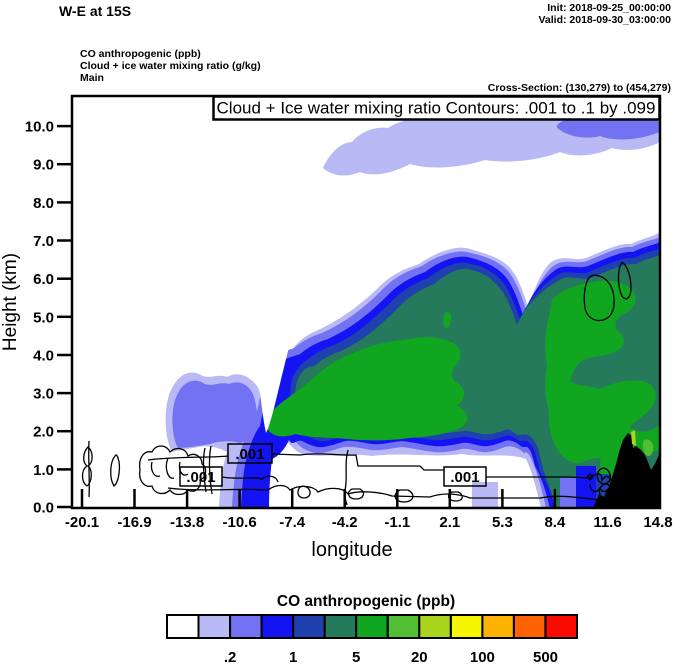 The width and height of the screenshot is (674, 667). Describe the element at coordinates (648, 448) in the screenshot. I see `terrain-edge-level8-sliver` at that location.